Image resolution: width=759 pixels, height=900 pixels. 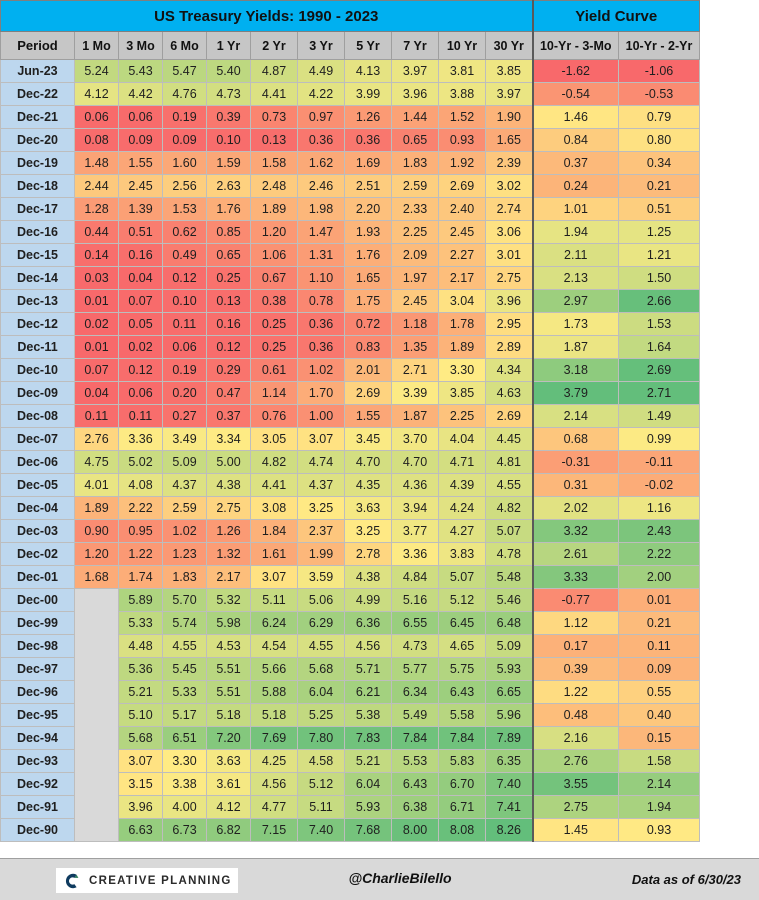 I want to click on yield-cell: 4.71, so click(x=462, y=462).